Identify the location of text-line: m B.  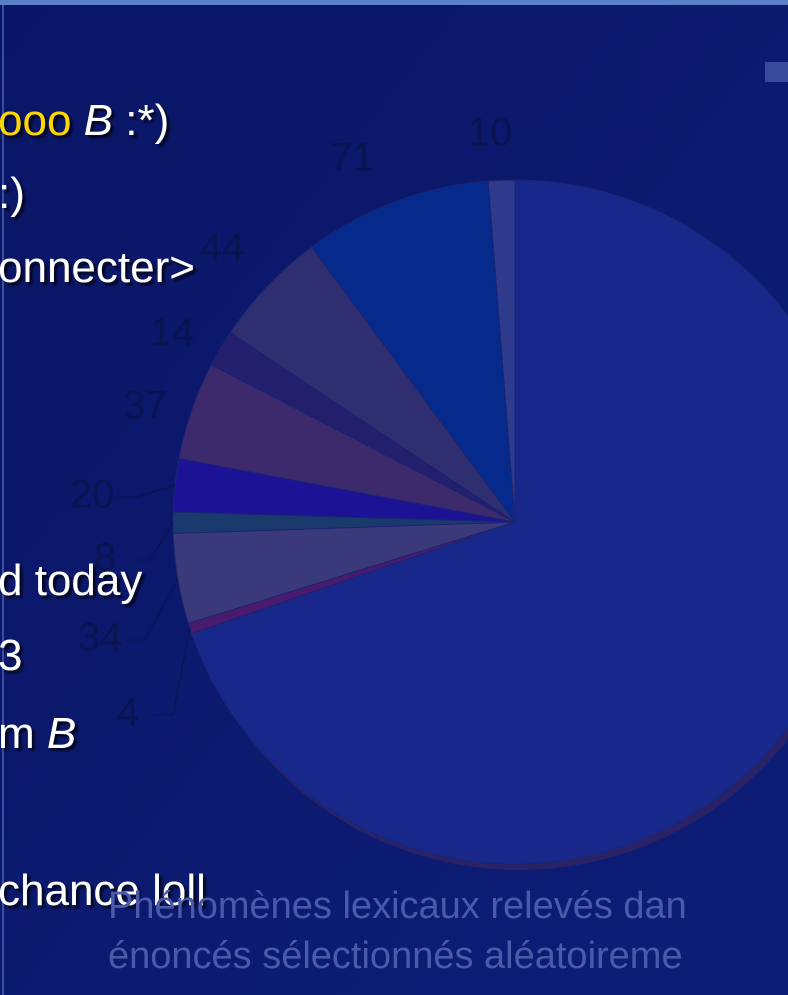
(38, 733).